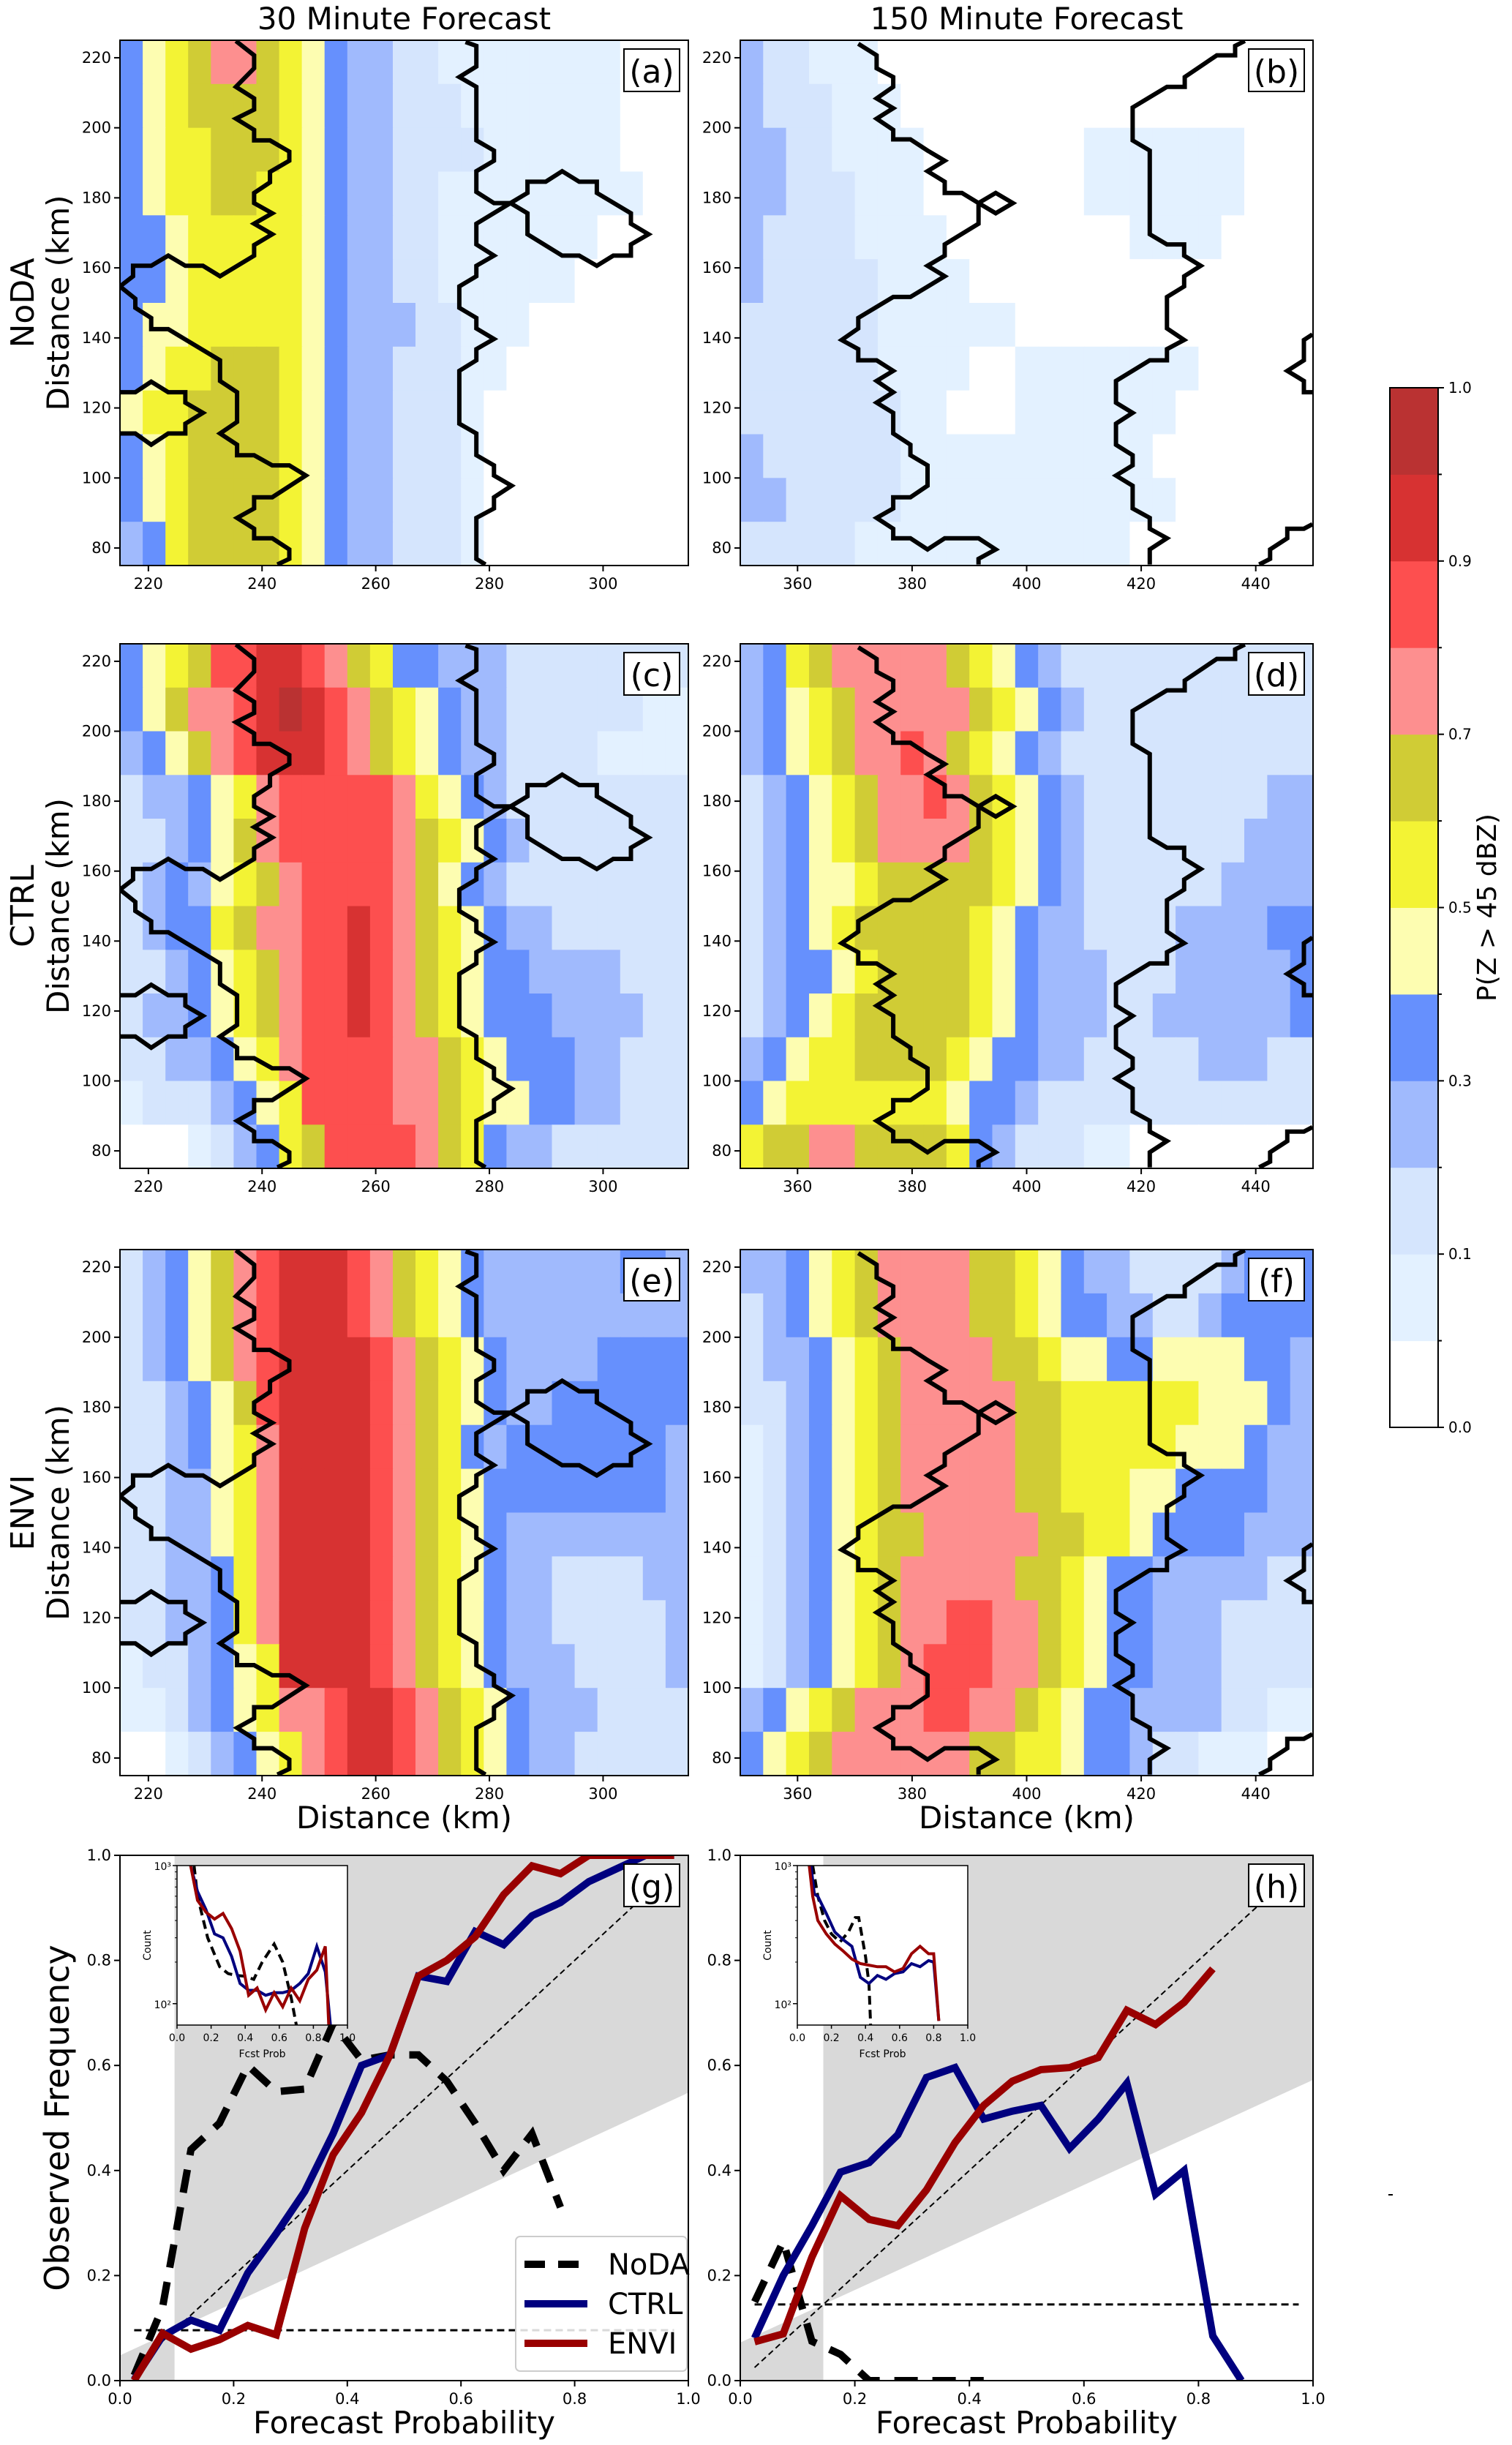  What do you see at coordinates (1027, 1794) in the screenshot?
I see `x-tick-label: 400` at bounding box center [1027, 1794].